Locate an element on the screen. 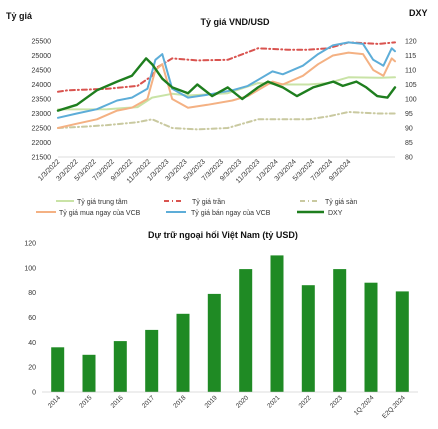  fx-y2-tick-label: 115 is located at coordinates (410, 56).